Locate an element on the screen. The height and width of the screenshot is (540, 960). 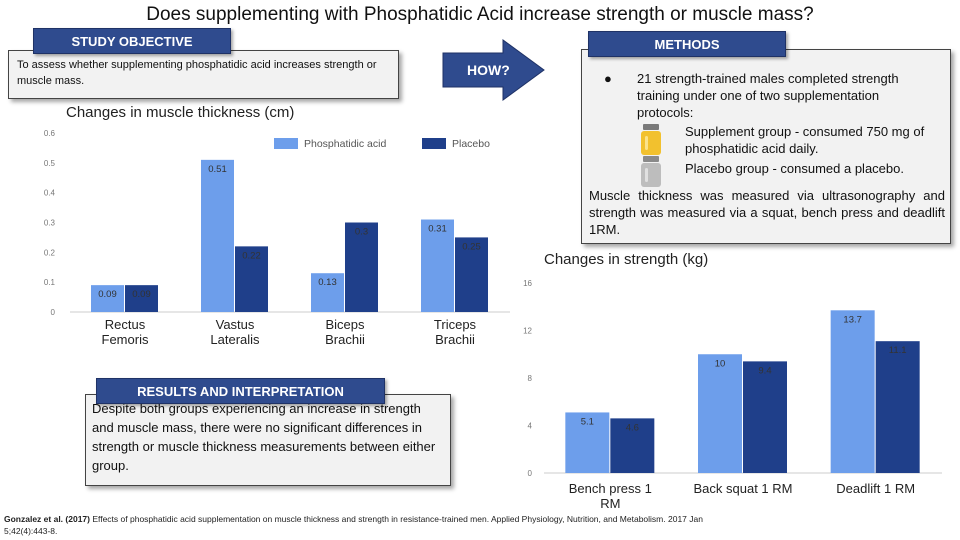
category-label-biceps-brachii: Biceps is located at coordinates (345, 324).